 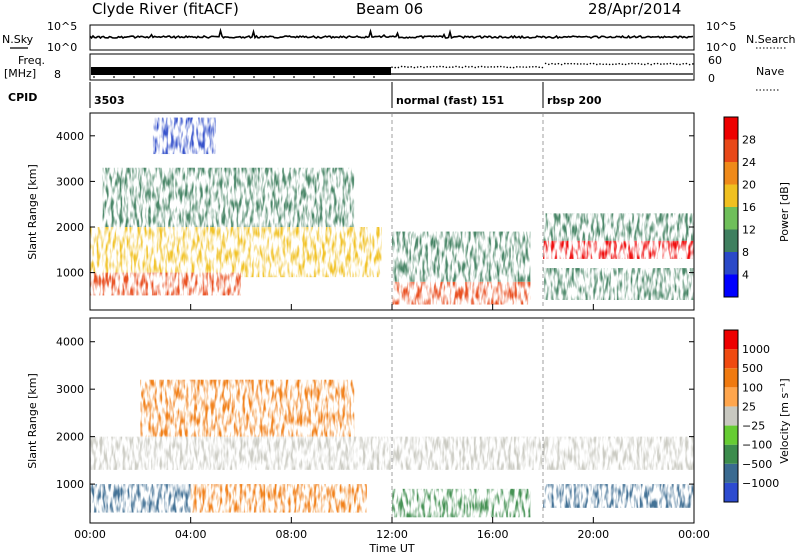 What do you see at coordinates (32, 212) in the screenshot?
I see `power-y-axis-label: Slant Range [km]` at bounding box center [32, 212].